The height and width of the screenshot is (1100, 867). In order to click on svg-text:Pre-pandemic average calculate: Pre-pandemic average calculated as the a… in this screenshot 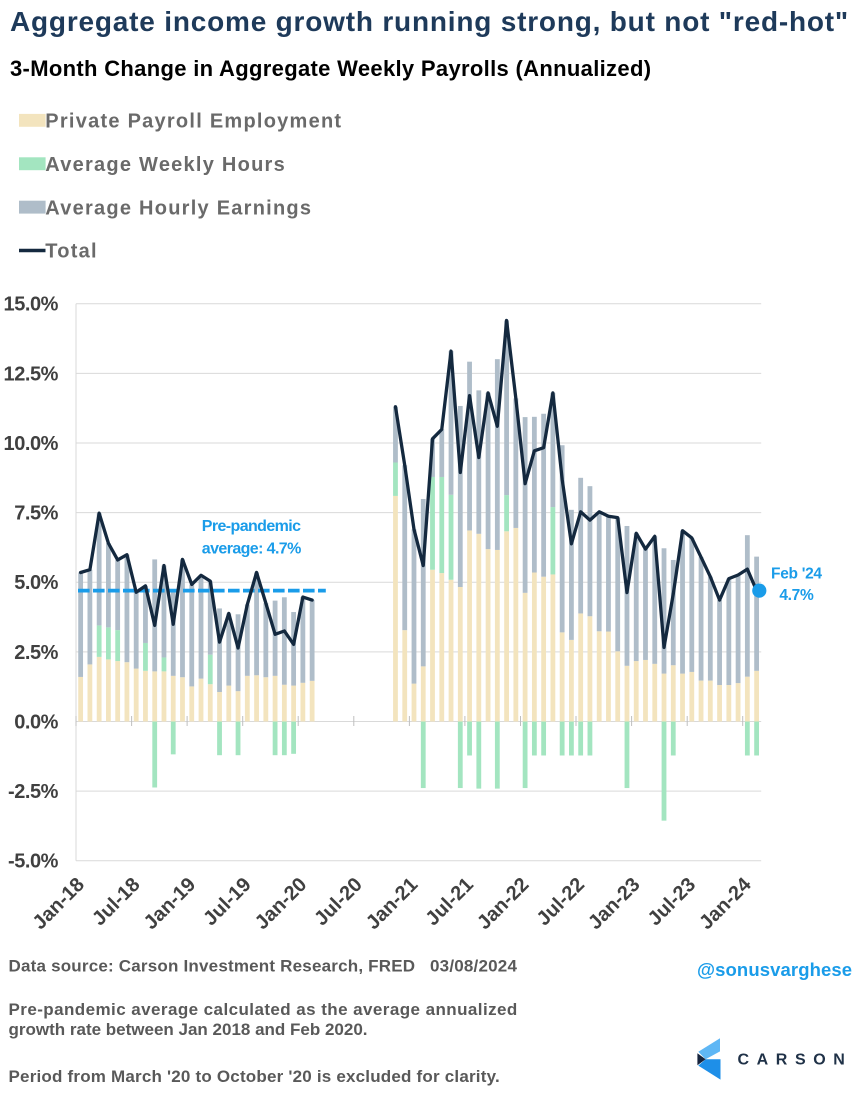, I will do `click(263, 1009)`.